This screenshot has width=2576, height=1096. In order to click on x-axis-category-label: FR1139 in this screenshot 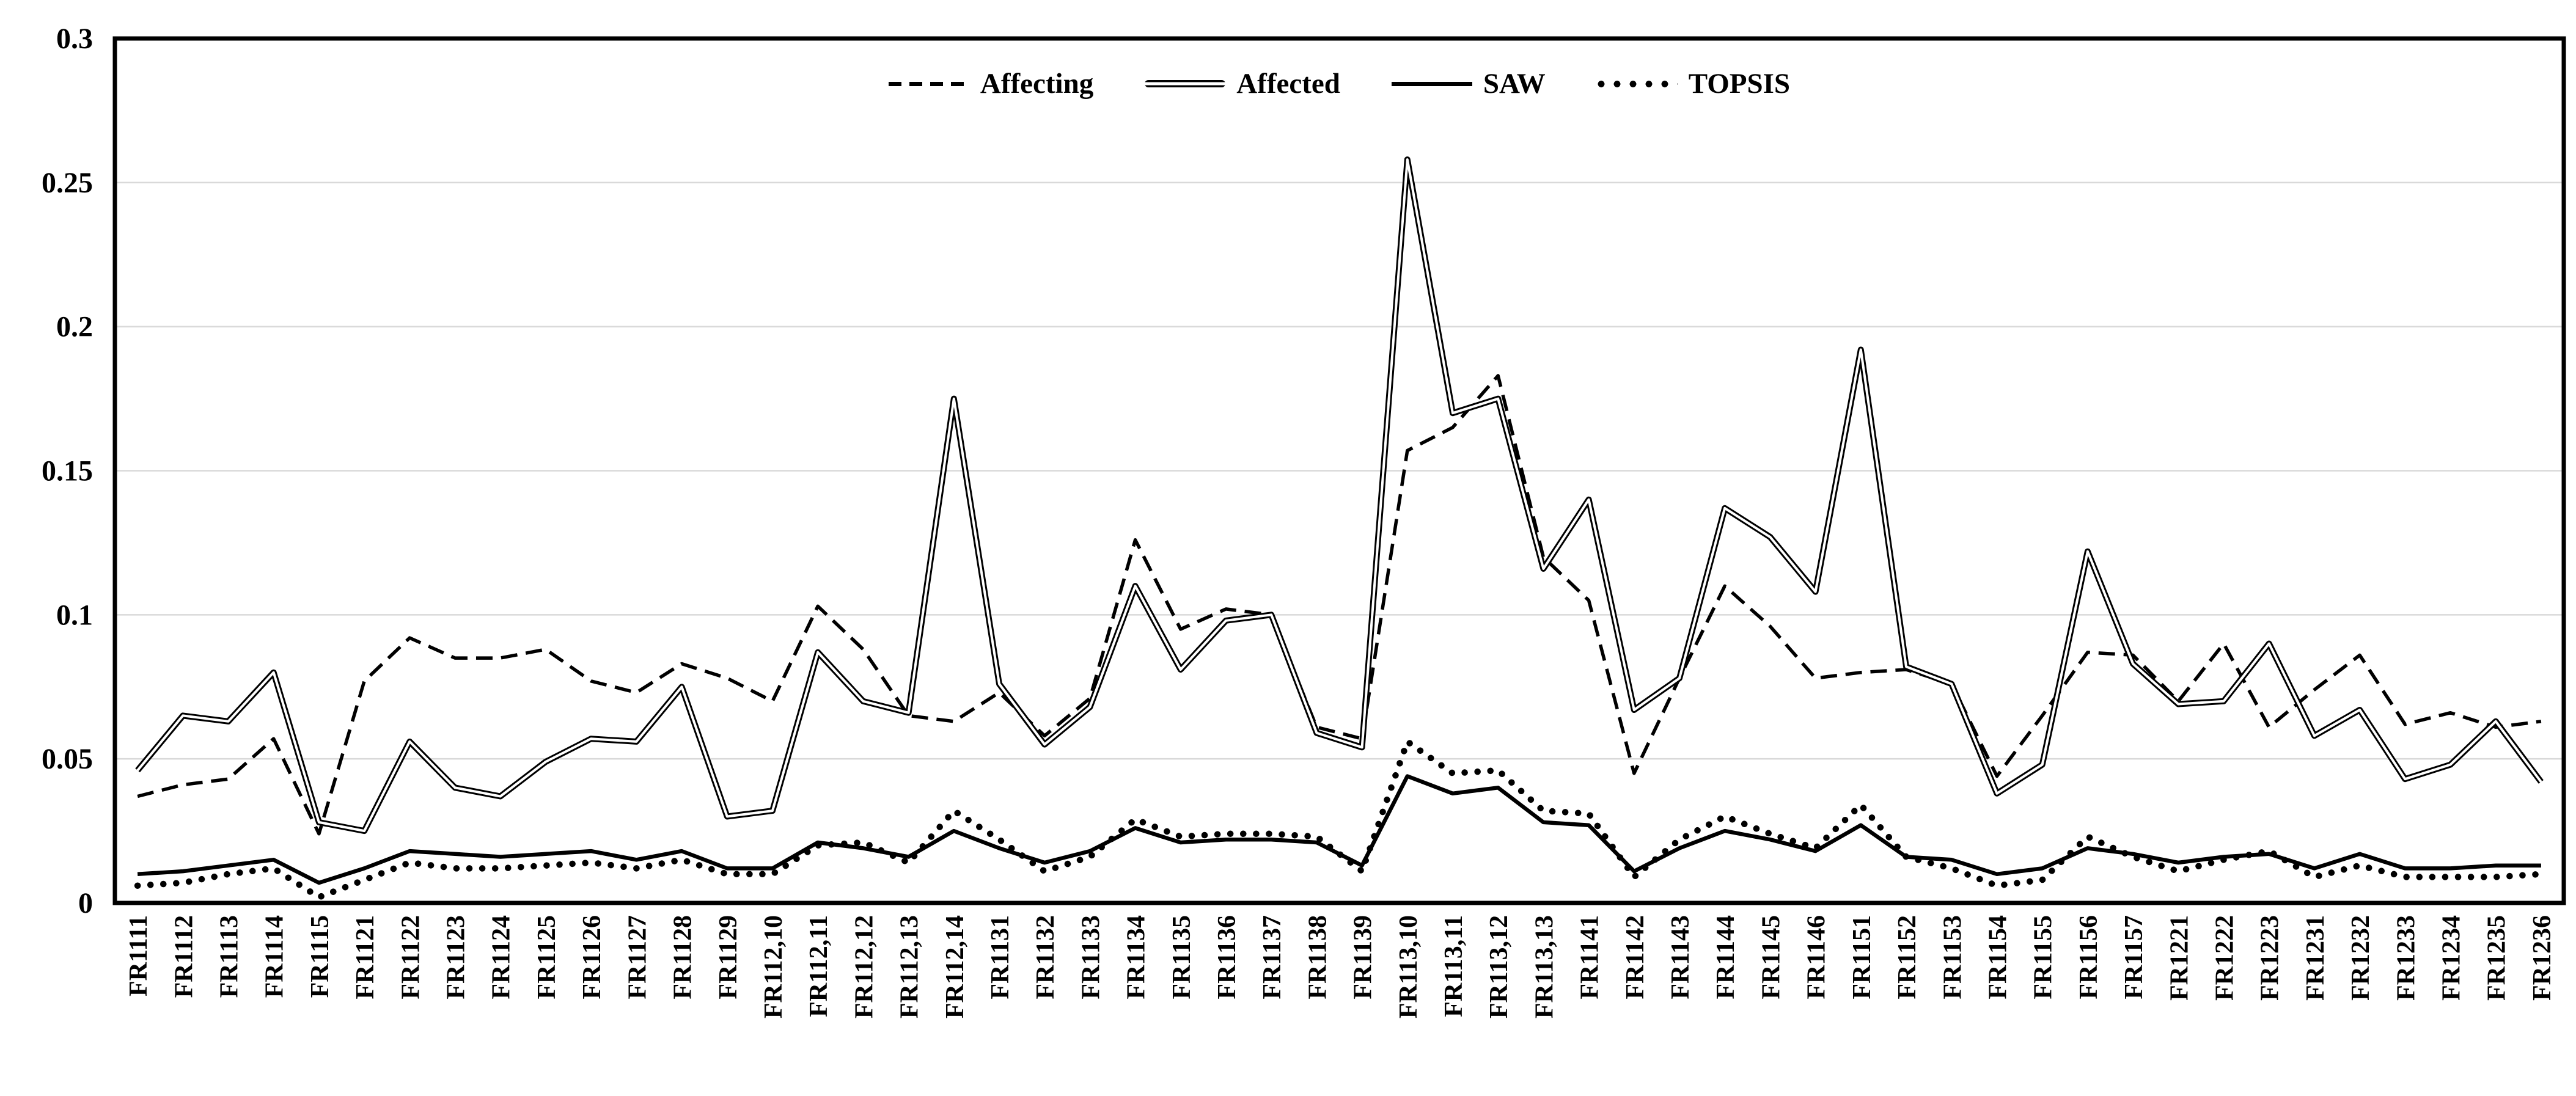, I will do `click(1363, 957)`.